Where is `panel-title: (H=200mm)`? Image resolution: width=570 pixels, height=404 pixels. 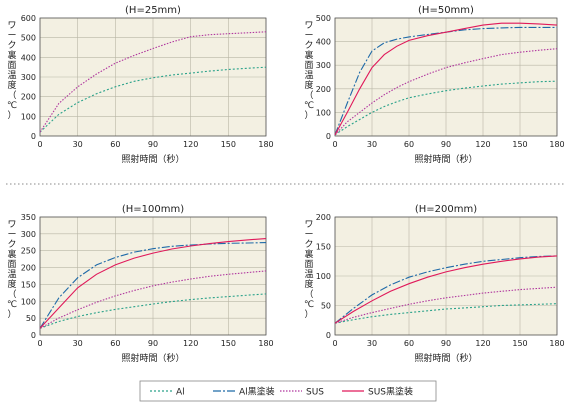 panel-title: (H=200mm) is located at coordinates (446, 209).